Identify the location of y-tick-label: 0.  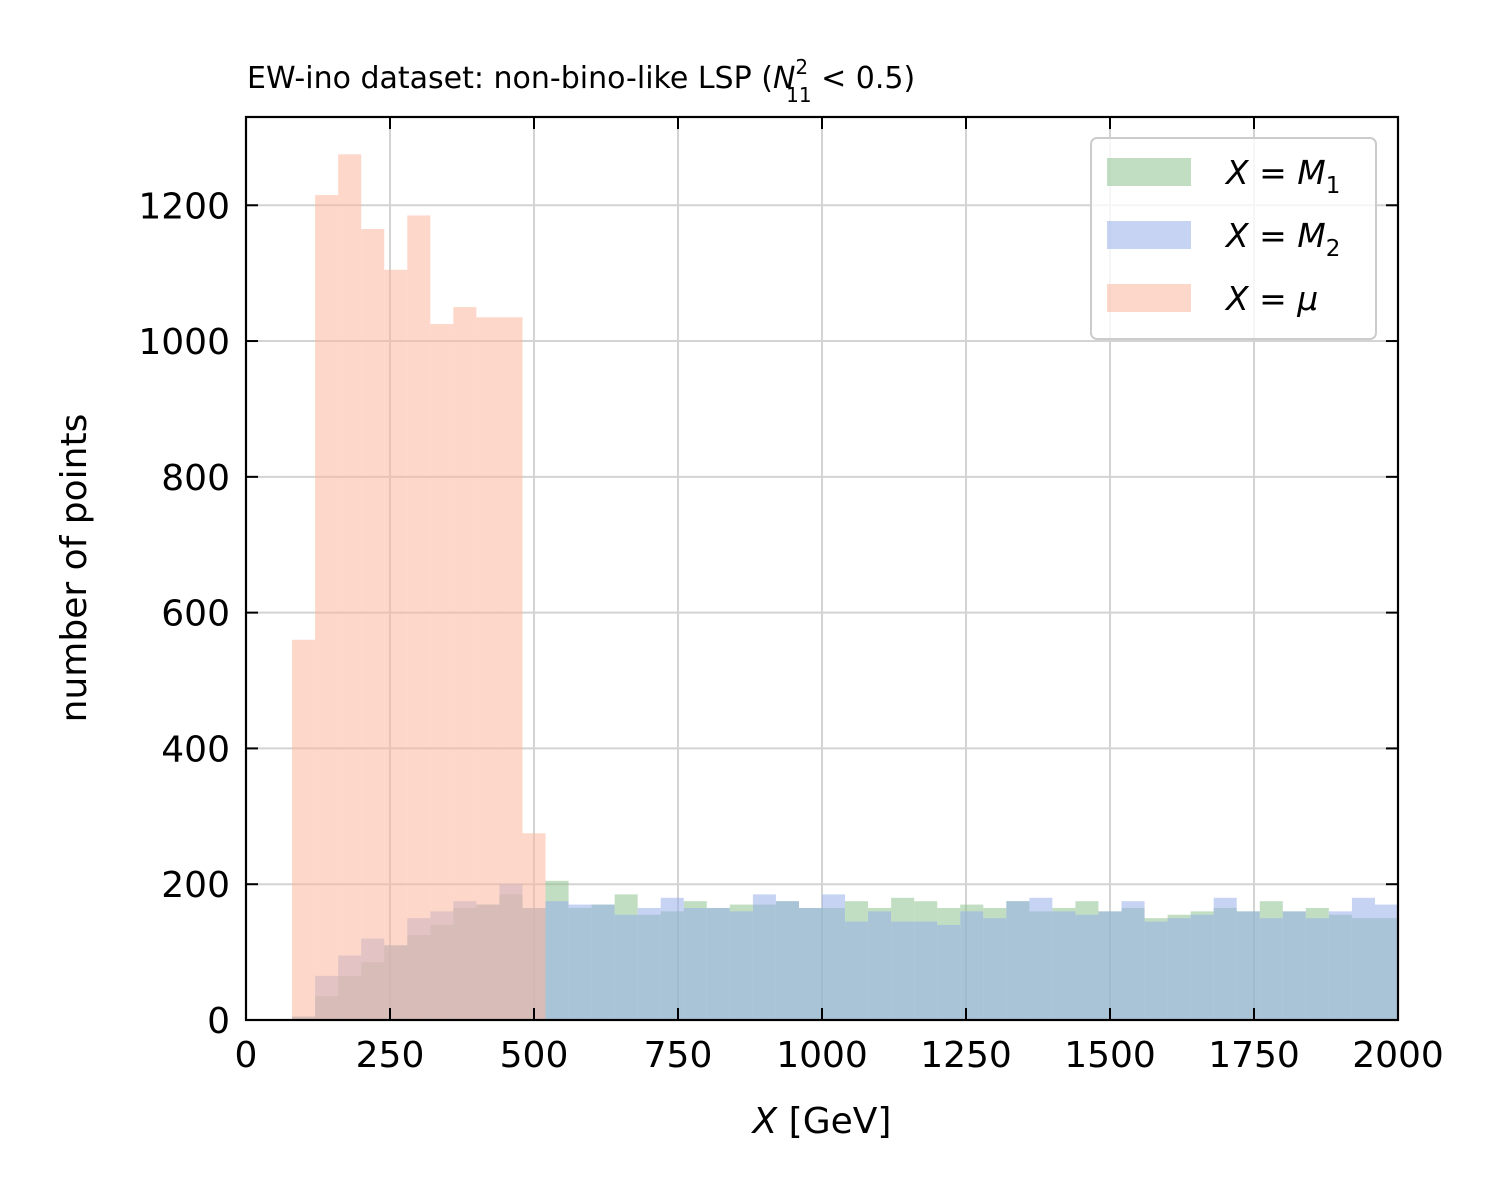
(218, 1021).